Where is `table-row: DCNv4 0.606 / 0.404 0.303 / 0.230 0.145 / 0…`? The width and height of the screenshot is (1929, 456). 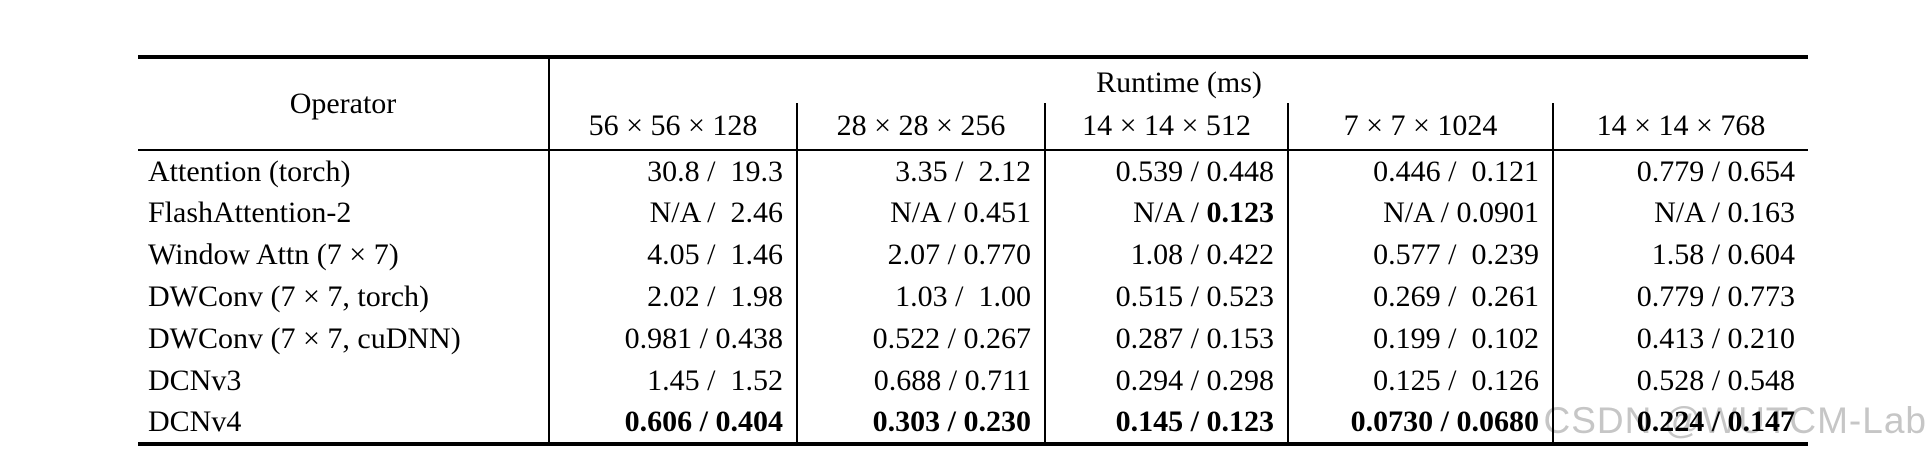
table-row: DCNv4 0.606 / 0.404 0.303 / 0.230 0.145 / 0… is located at coordinates (973, 423).